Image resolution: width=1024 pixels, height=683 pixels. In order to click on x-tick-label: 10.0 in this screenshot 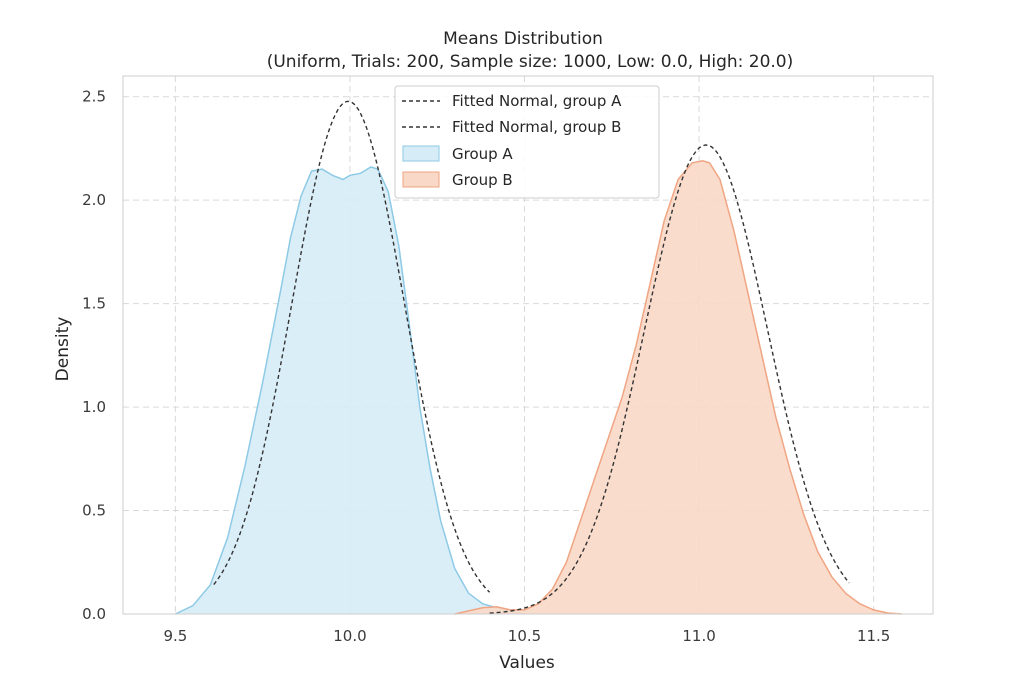, I will do `click(349, 636)`.